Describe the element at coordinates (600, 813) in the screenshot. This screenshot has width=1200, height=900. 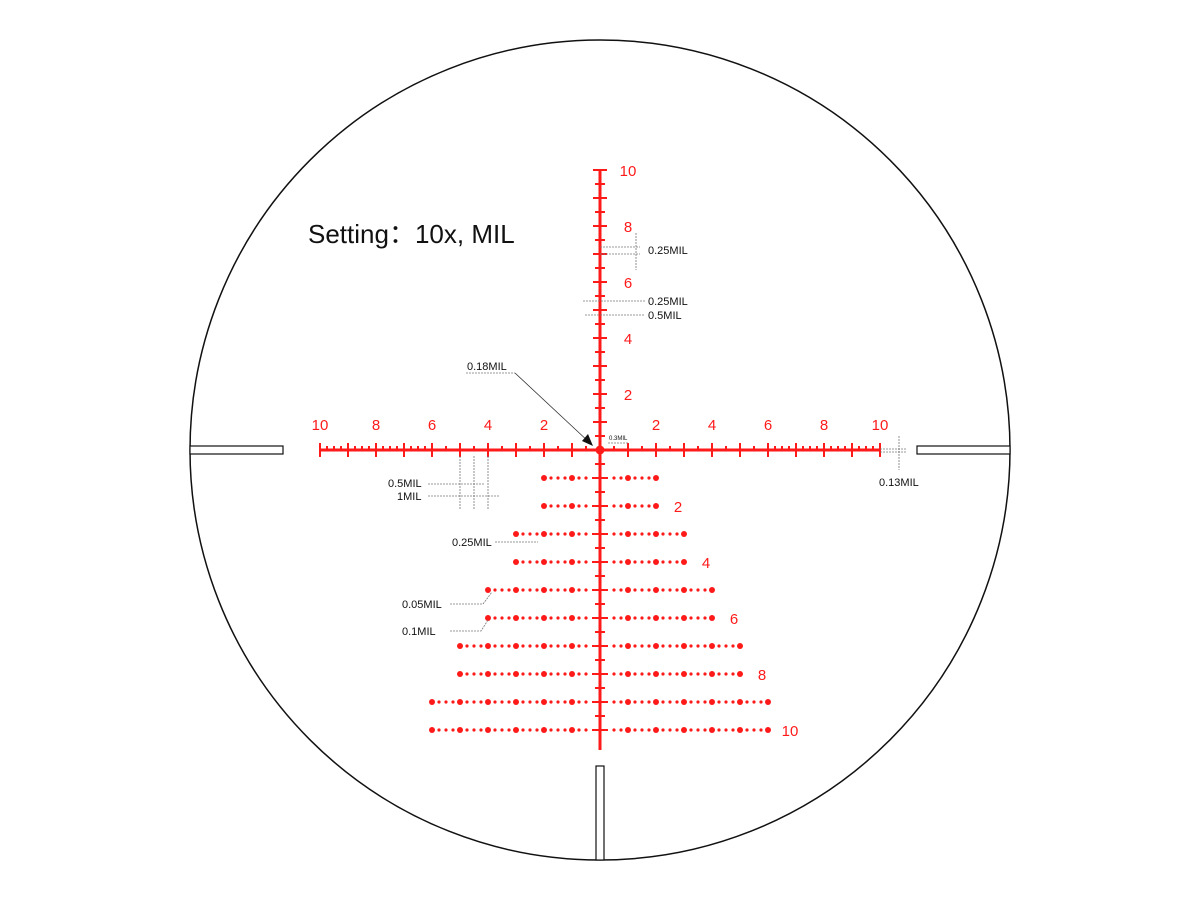
I see `bottom-post` at that location.